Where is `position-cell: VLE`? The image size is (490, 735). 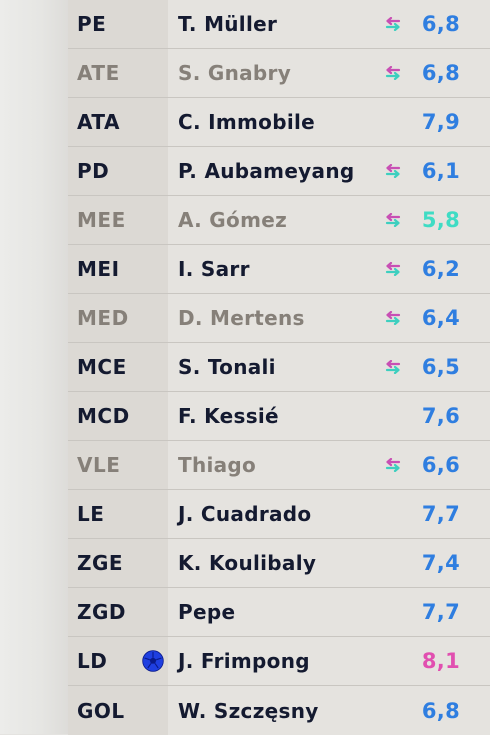 position-cell: VLE is located at coordinates (118, 465).